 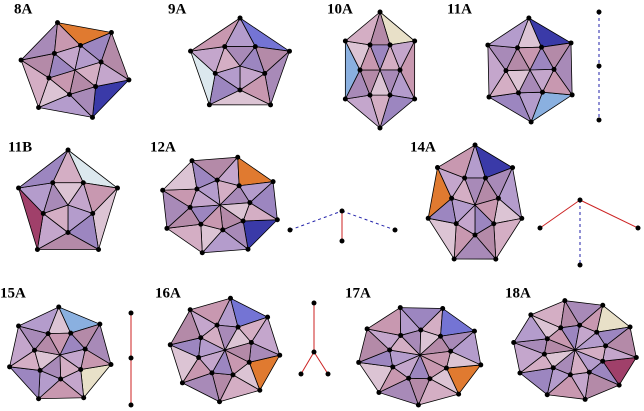 What do you see at coordinates (13, 294) in the screenshot?
I see `label: 15A` at bounding box center [13, 294].